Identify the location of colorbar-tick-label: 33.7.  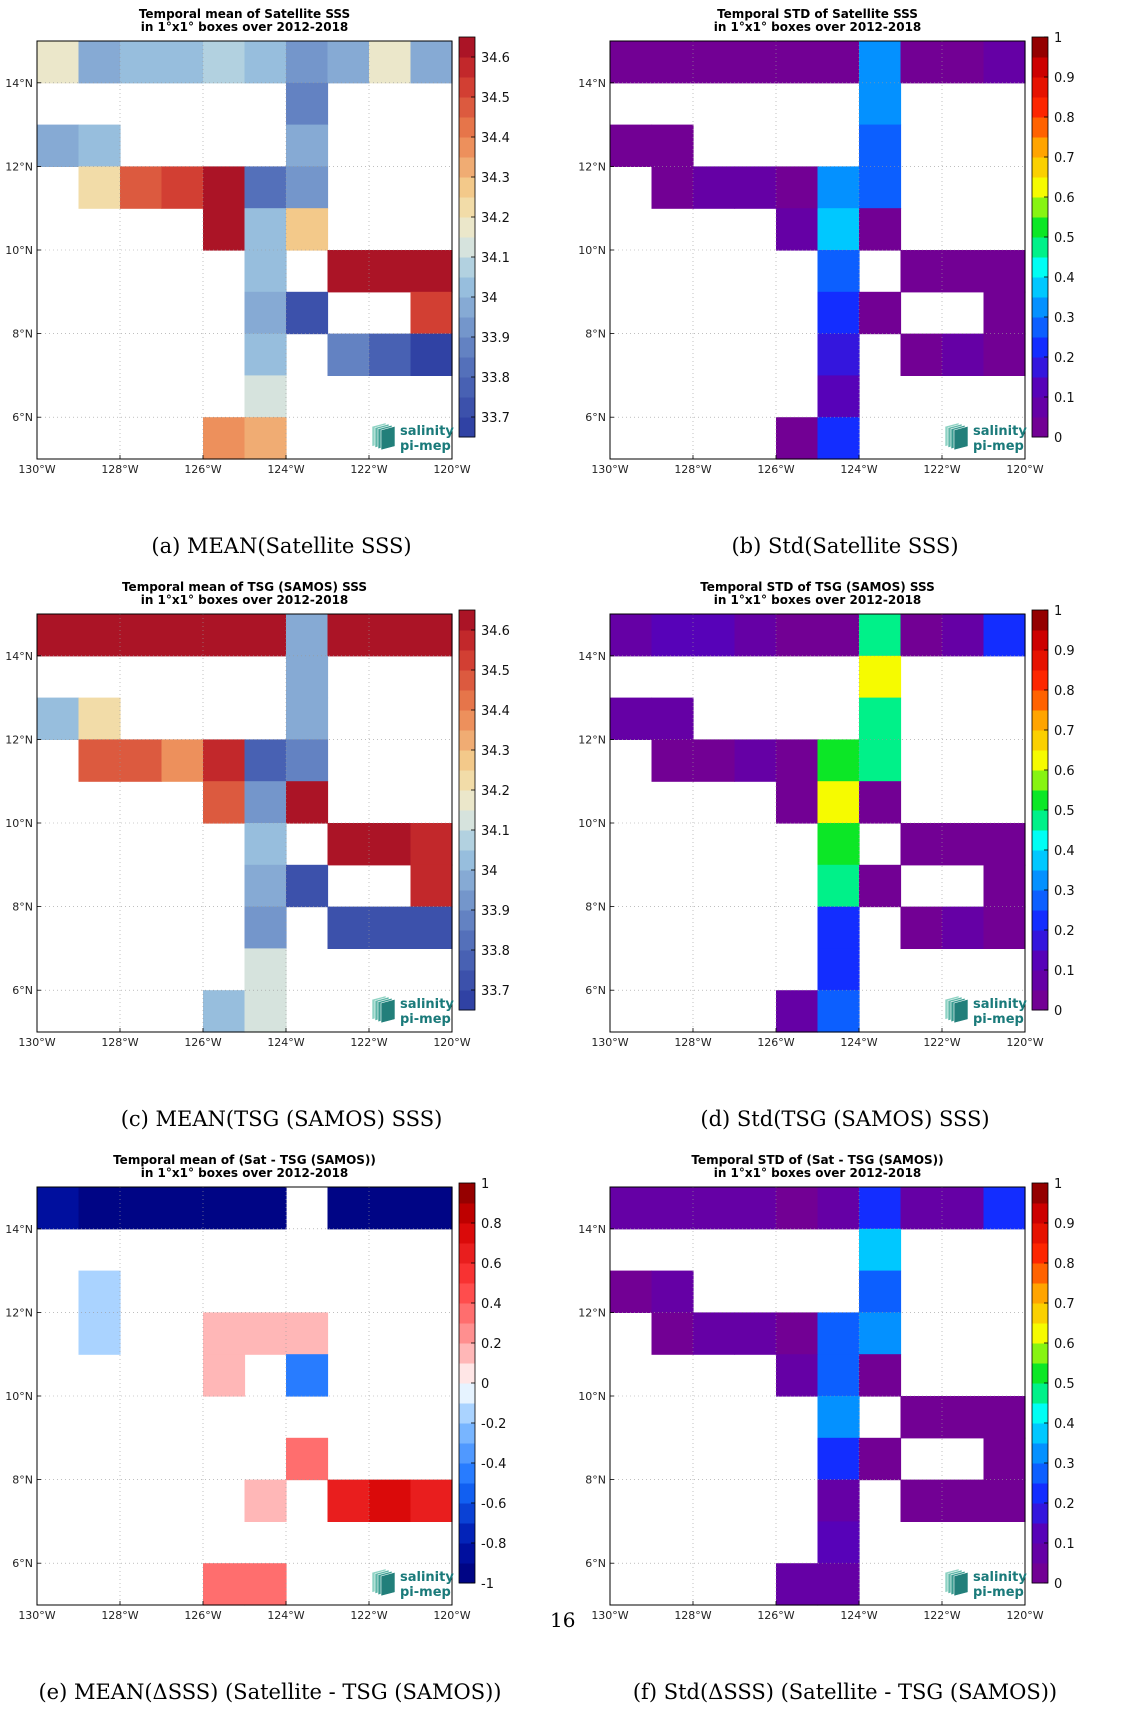
(495, 418).